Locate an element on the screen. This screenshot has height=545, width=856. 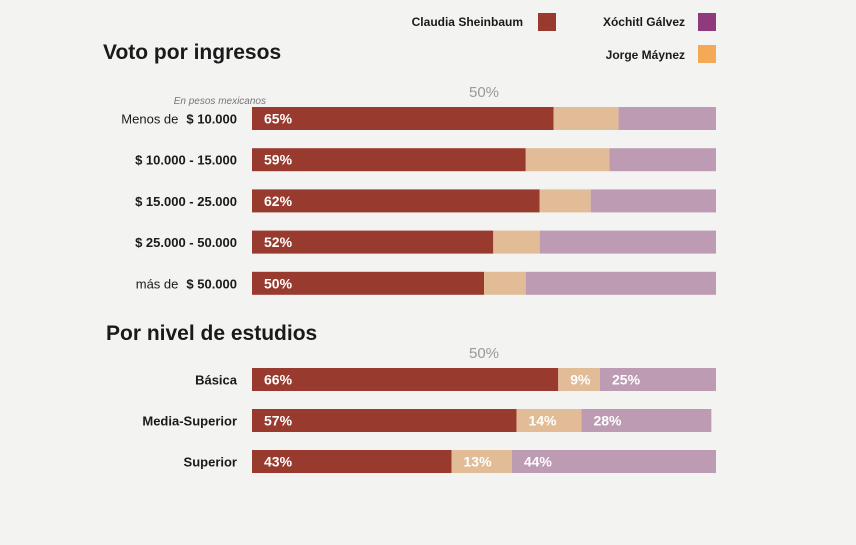
row-label: $ 15.000 - 25.000 is located at coordinates (186, 201).